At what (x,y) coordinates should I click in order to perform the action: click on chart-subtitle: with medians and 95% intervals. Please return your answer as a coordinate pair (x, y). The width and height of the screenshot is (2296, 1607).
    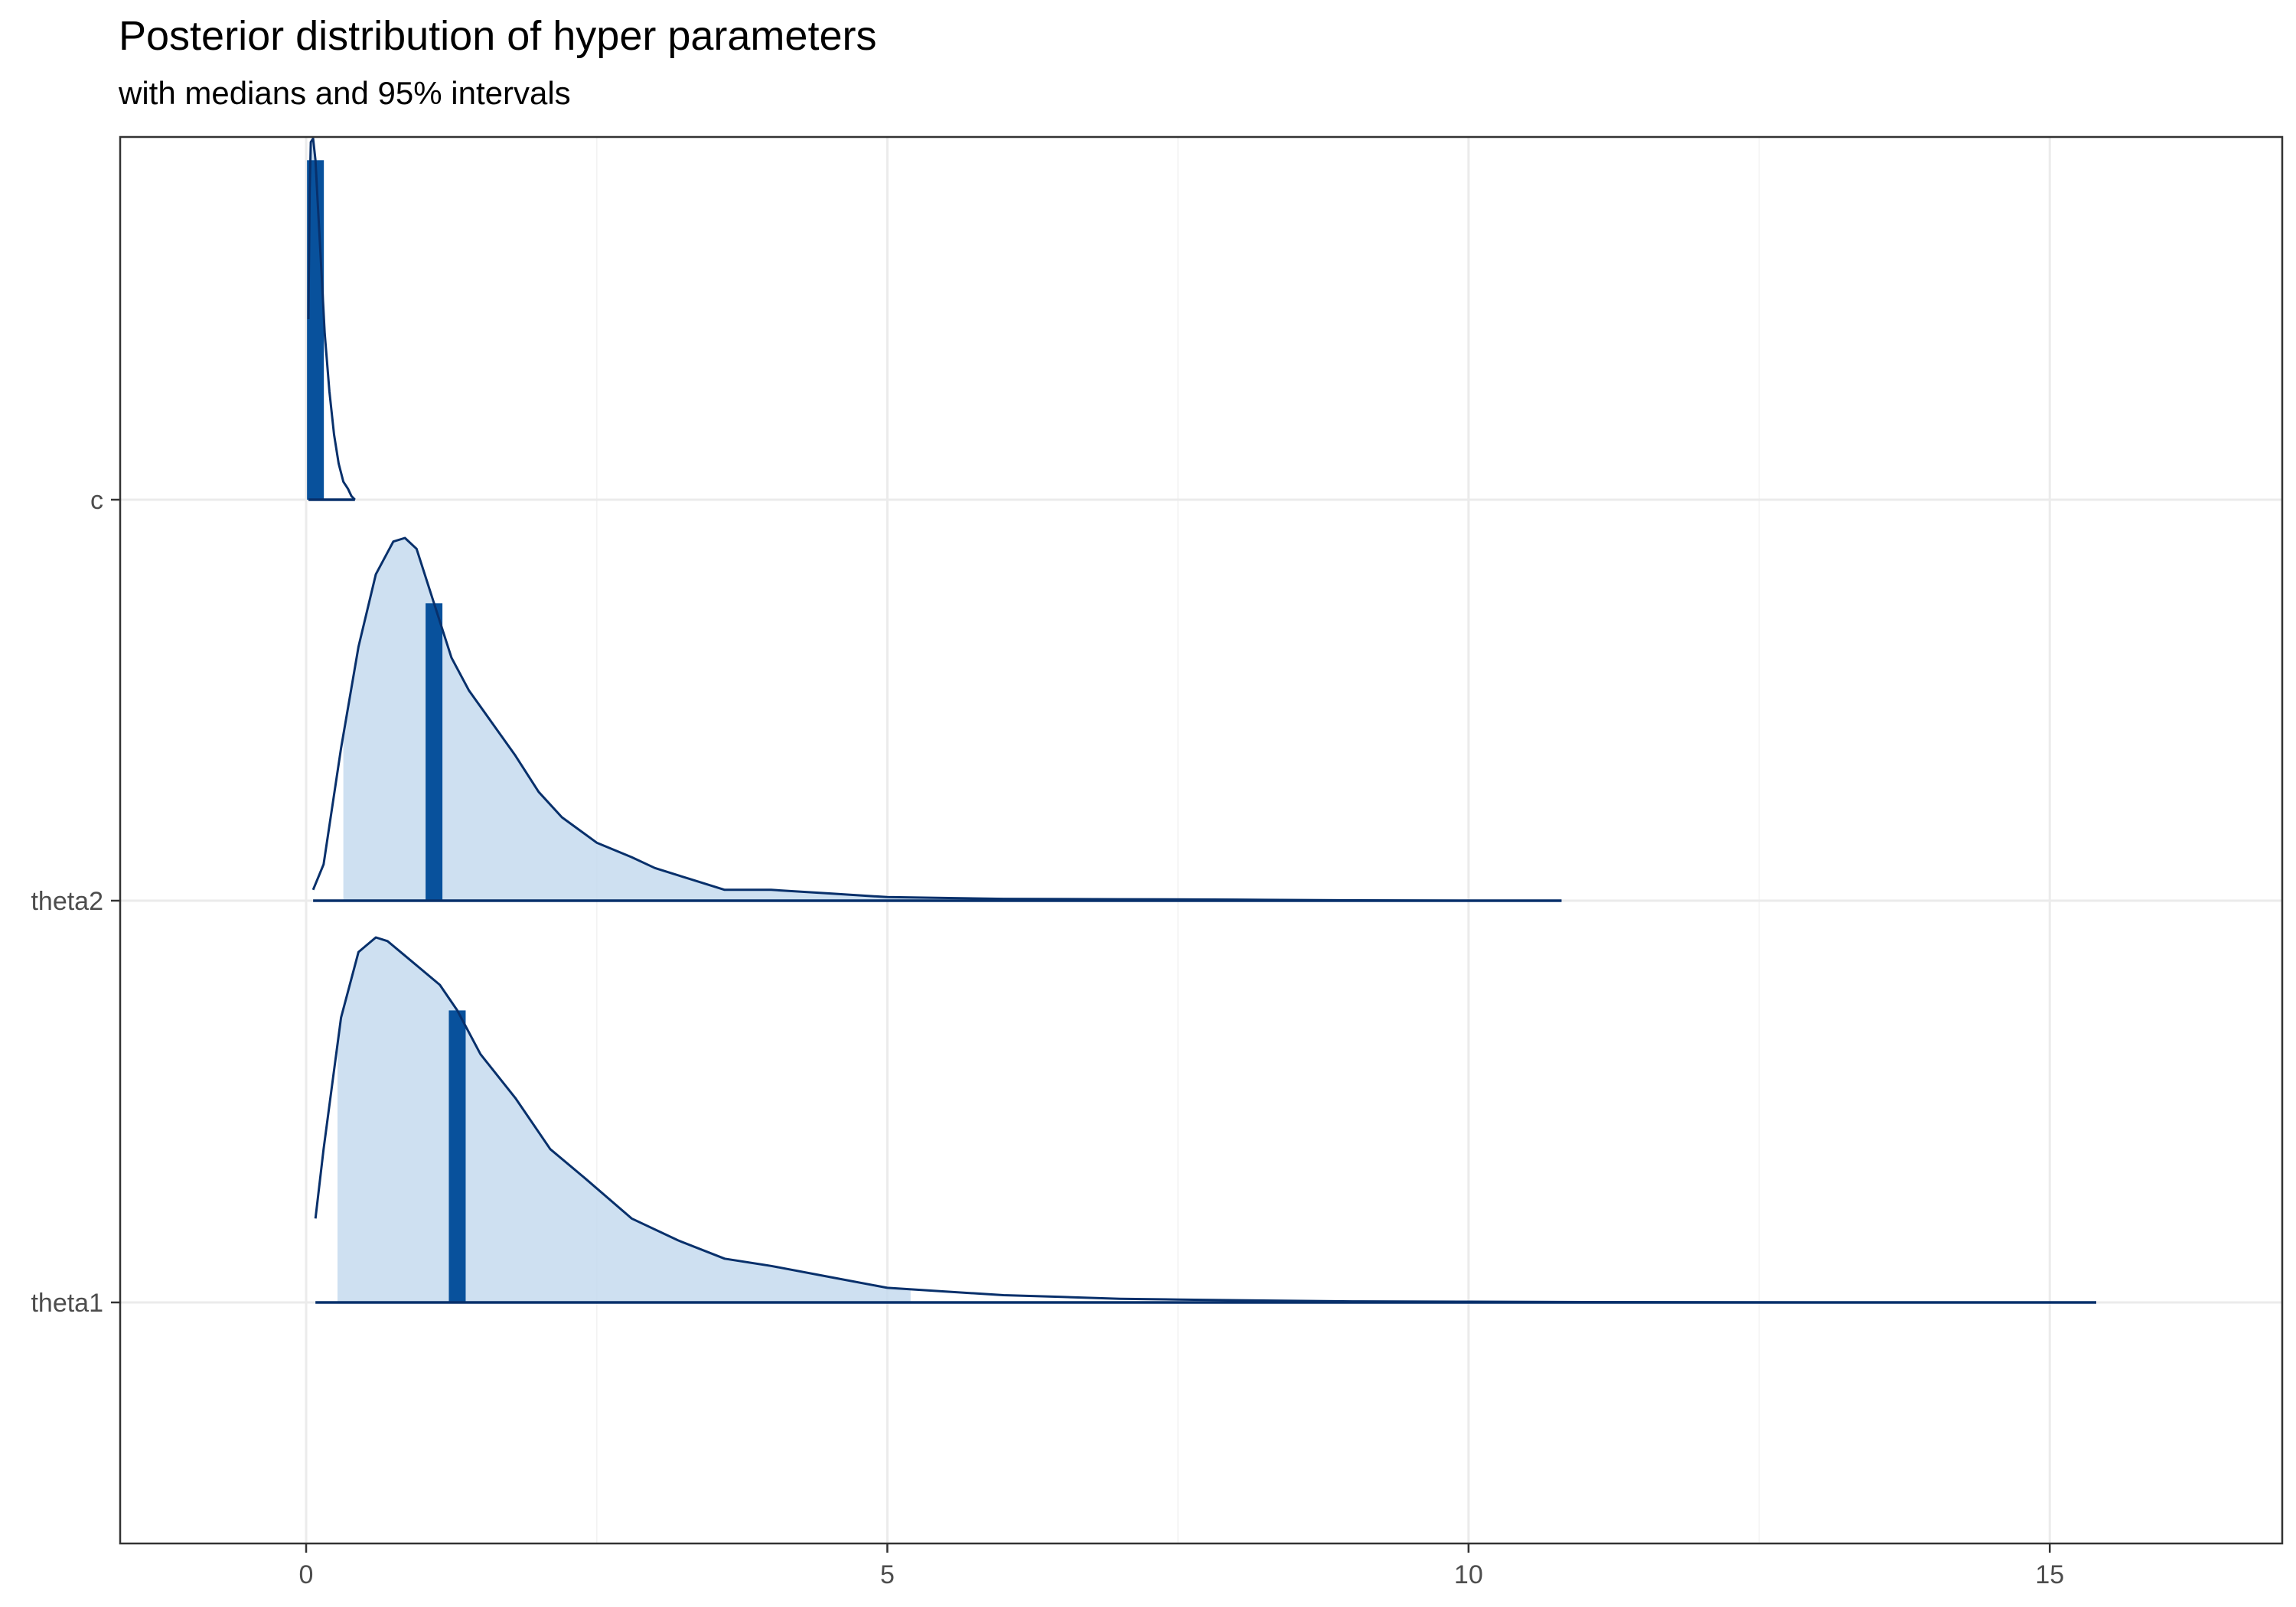
    Looking at the image, I should click on (345, 93).